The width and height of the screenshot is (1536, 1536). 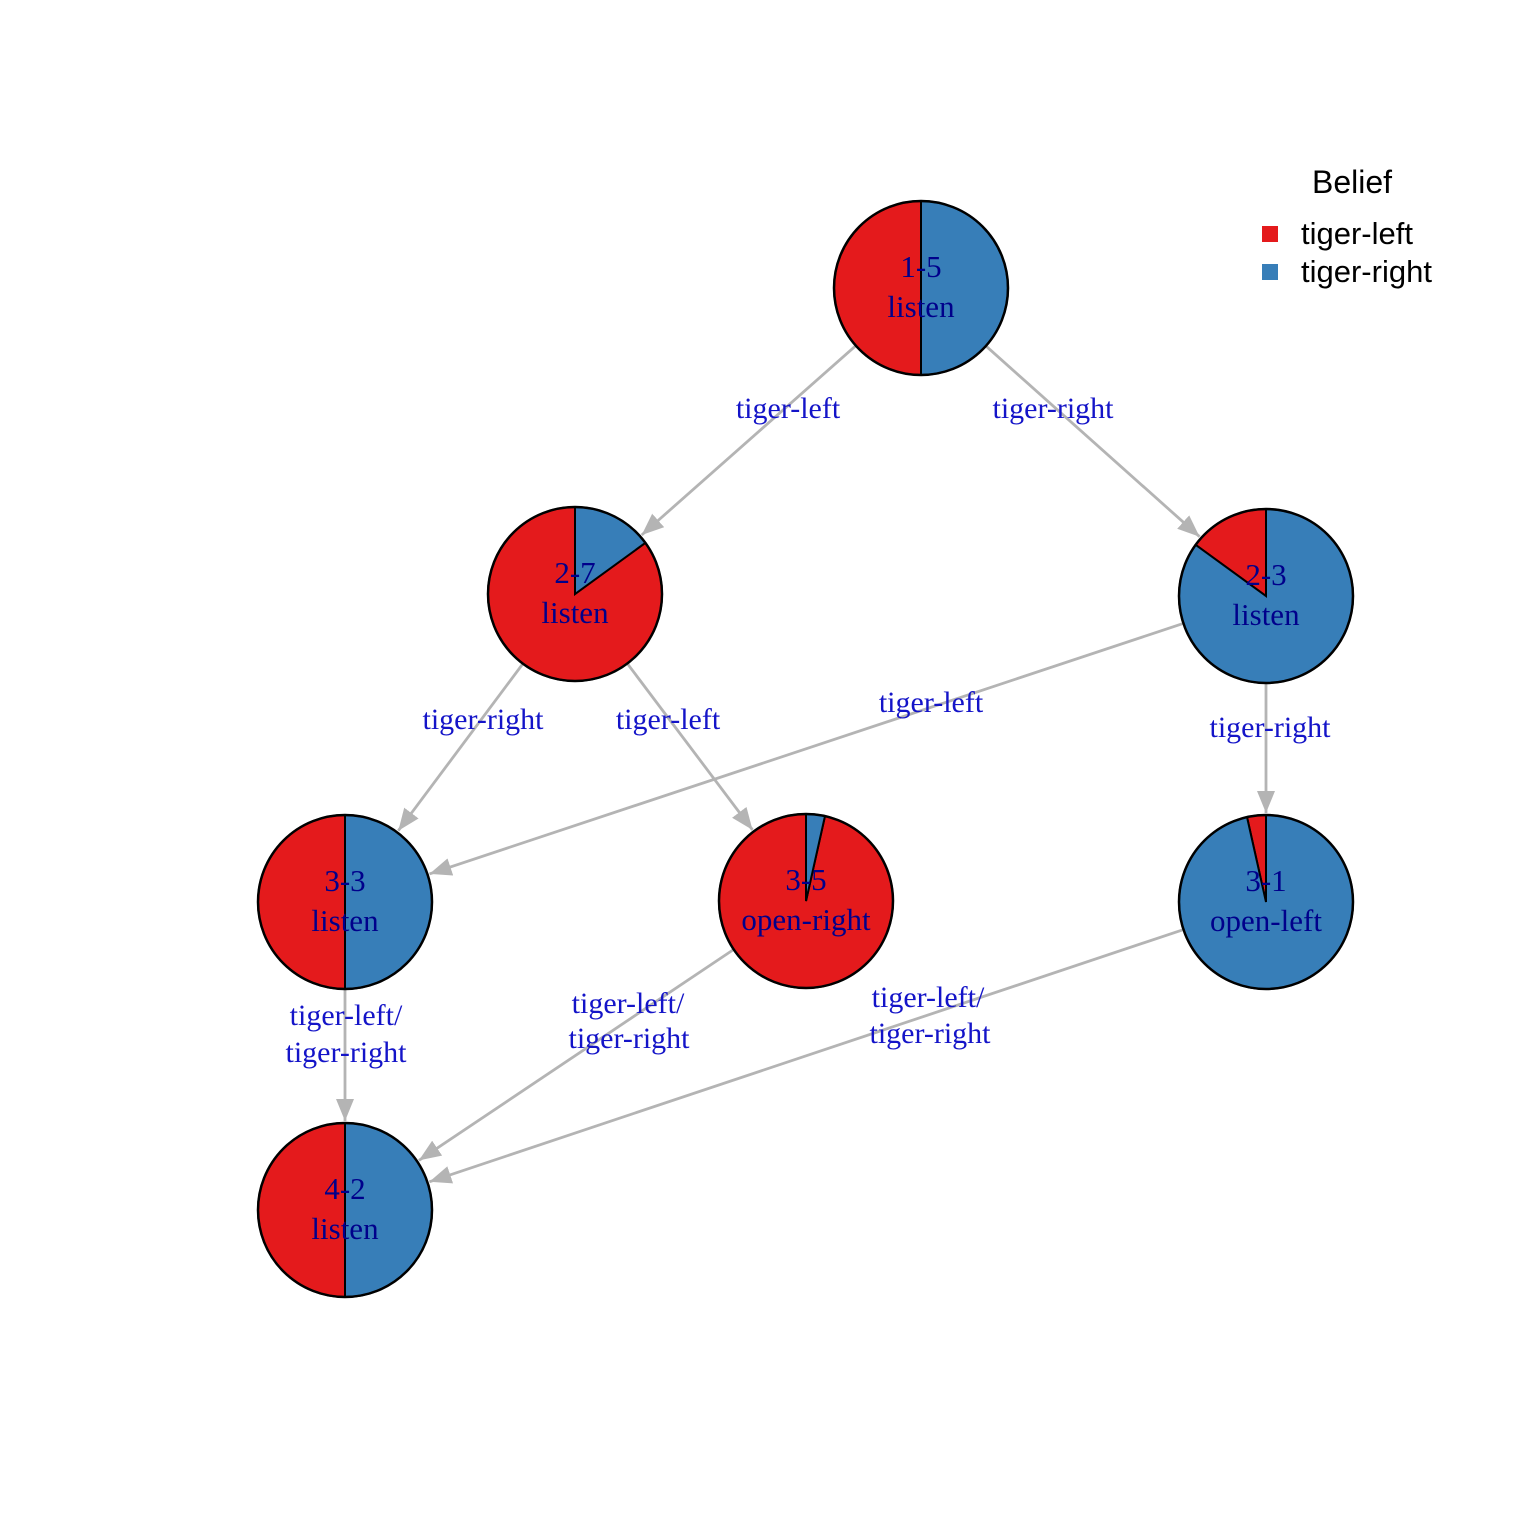 What do you see at coordinates (1270, 234) in the screenshot?
I see `legend-swatch-tiger-left-icon` at bounding box center [1270, 234].